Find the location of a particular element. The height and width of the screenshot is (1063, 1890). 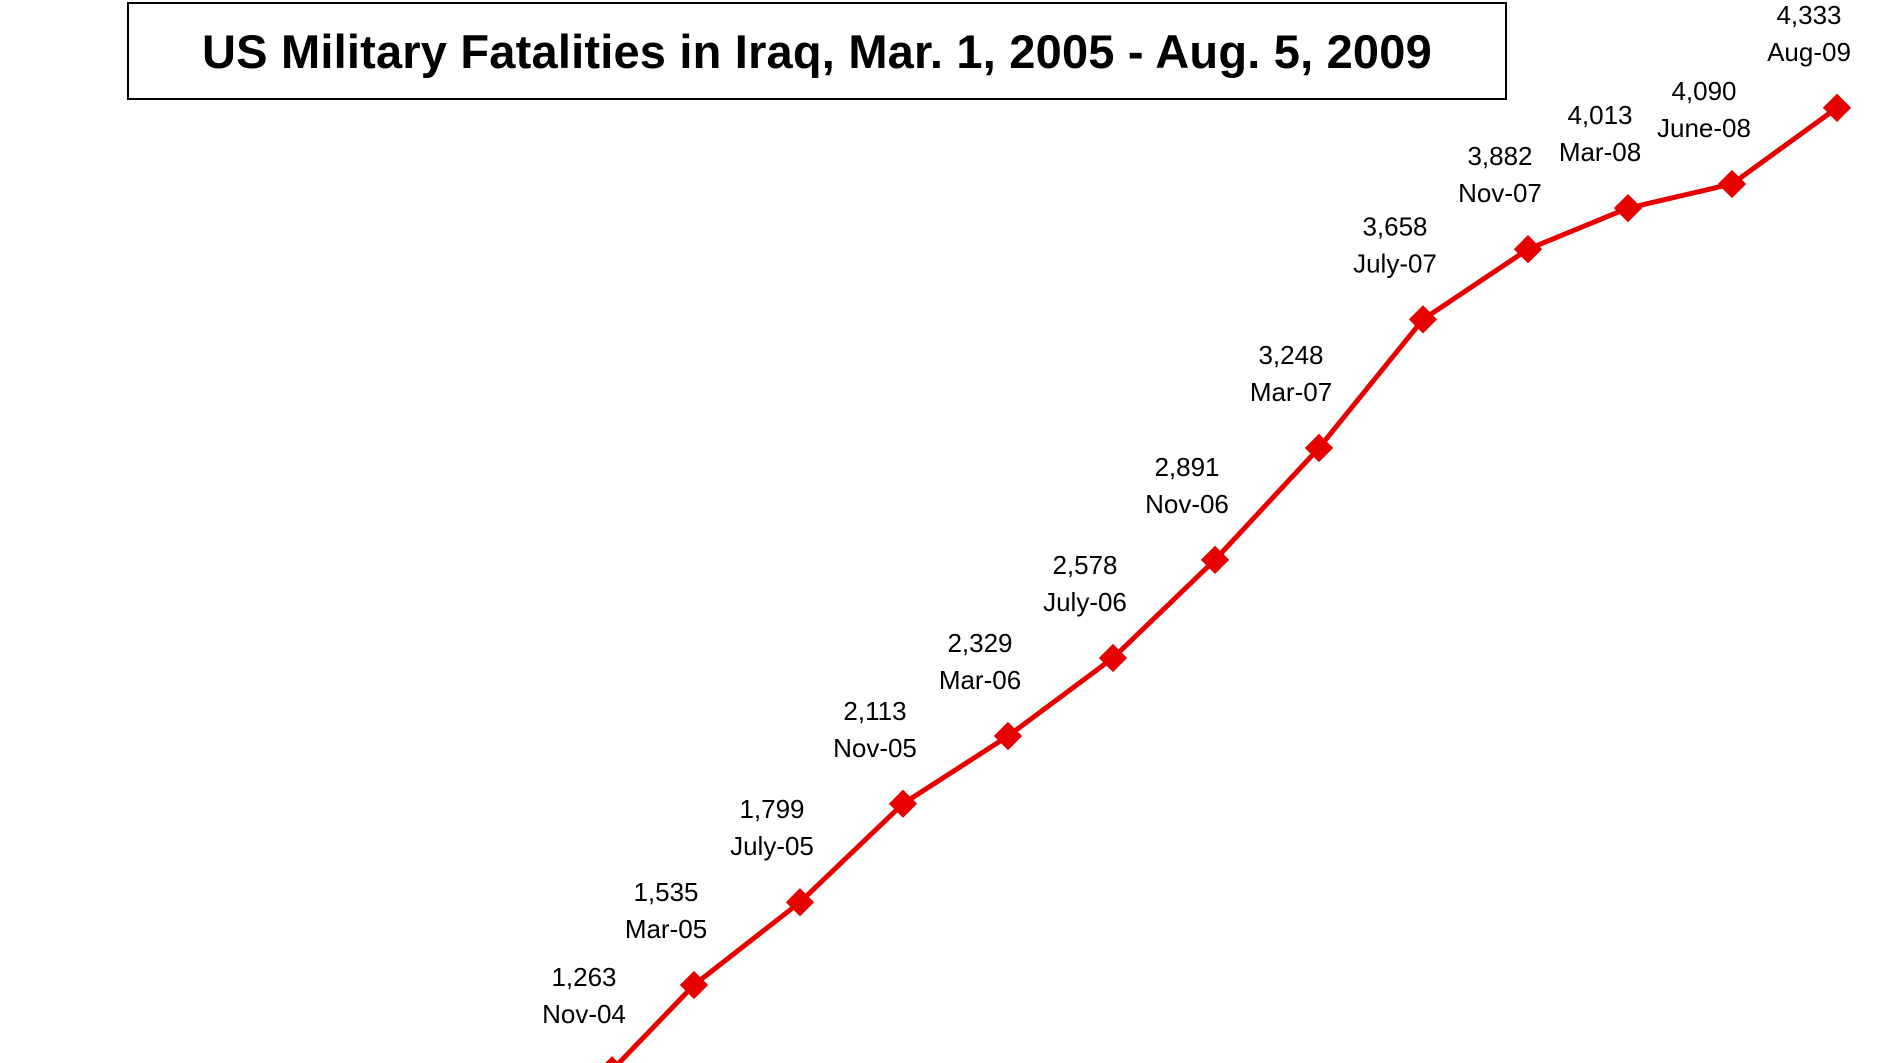

data-label-date: Mar-07 is located at coordinates (1291, 392).